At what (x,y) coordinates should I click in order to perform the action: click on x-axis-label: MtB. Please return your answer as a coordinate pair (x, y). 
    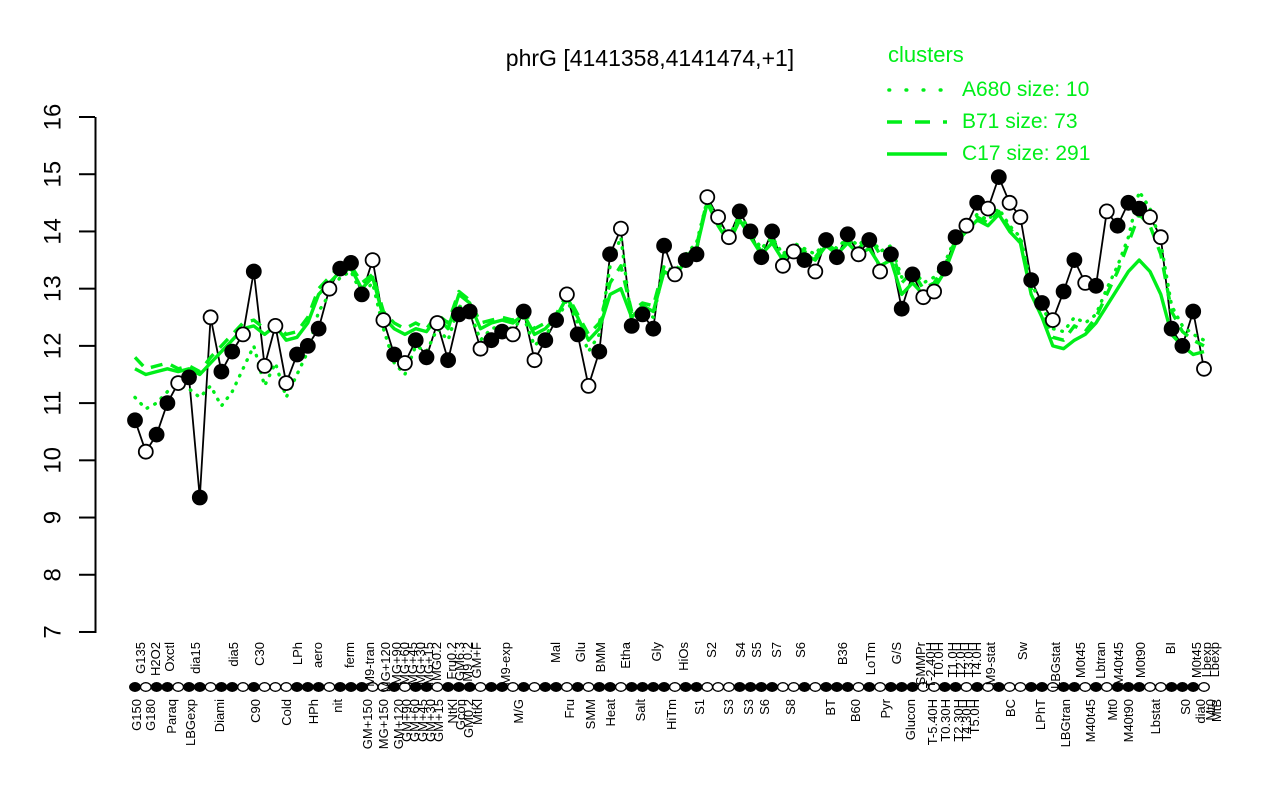
    Looking at the image, I should click on (1216, 710).